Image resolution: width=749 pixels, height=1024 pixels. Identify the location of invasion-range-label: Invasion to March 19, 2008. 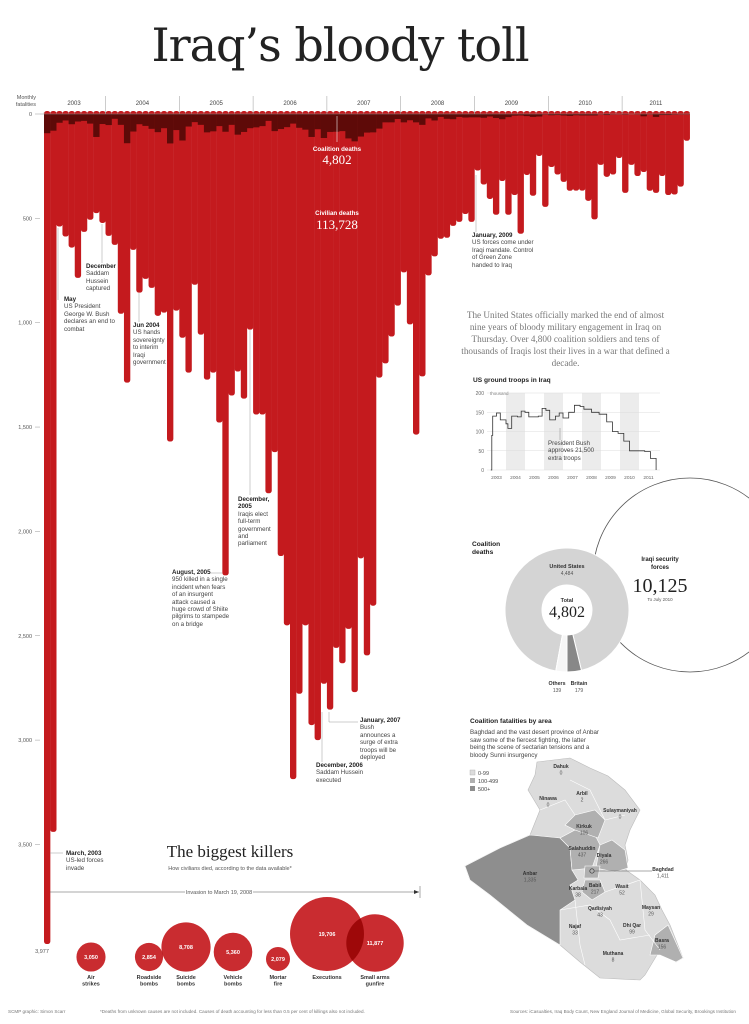
(219, 893).